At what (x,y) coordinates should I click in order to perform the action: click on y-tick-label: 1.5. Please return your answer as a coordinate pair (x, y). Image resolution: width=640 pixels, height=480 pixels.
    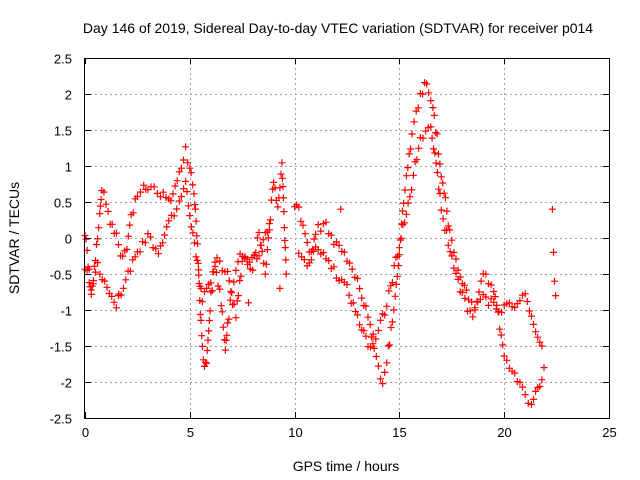
    Looking at the image, I should click on (63, 131).